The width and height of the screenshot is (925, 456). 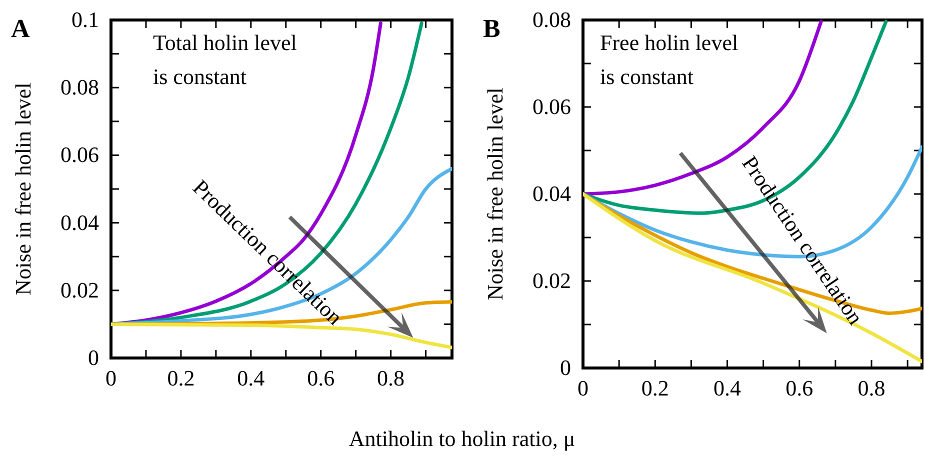 I want to click on y-tick-label: 0, so click(x=93, y=357).